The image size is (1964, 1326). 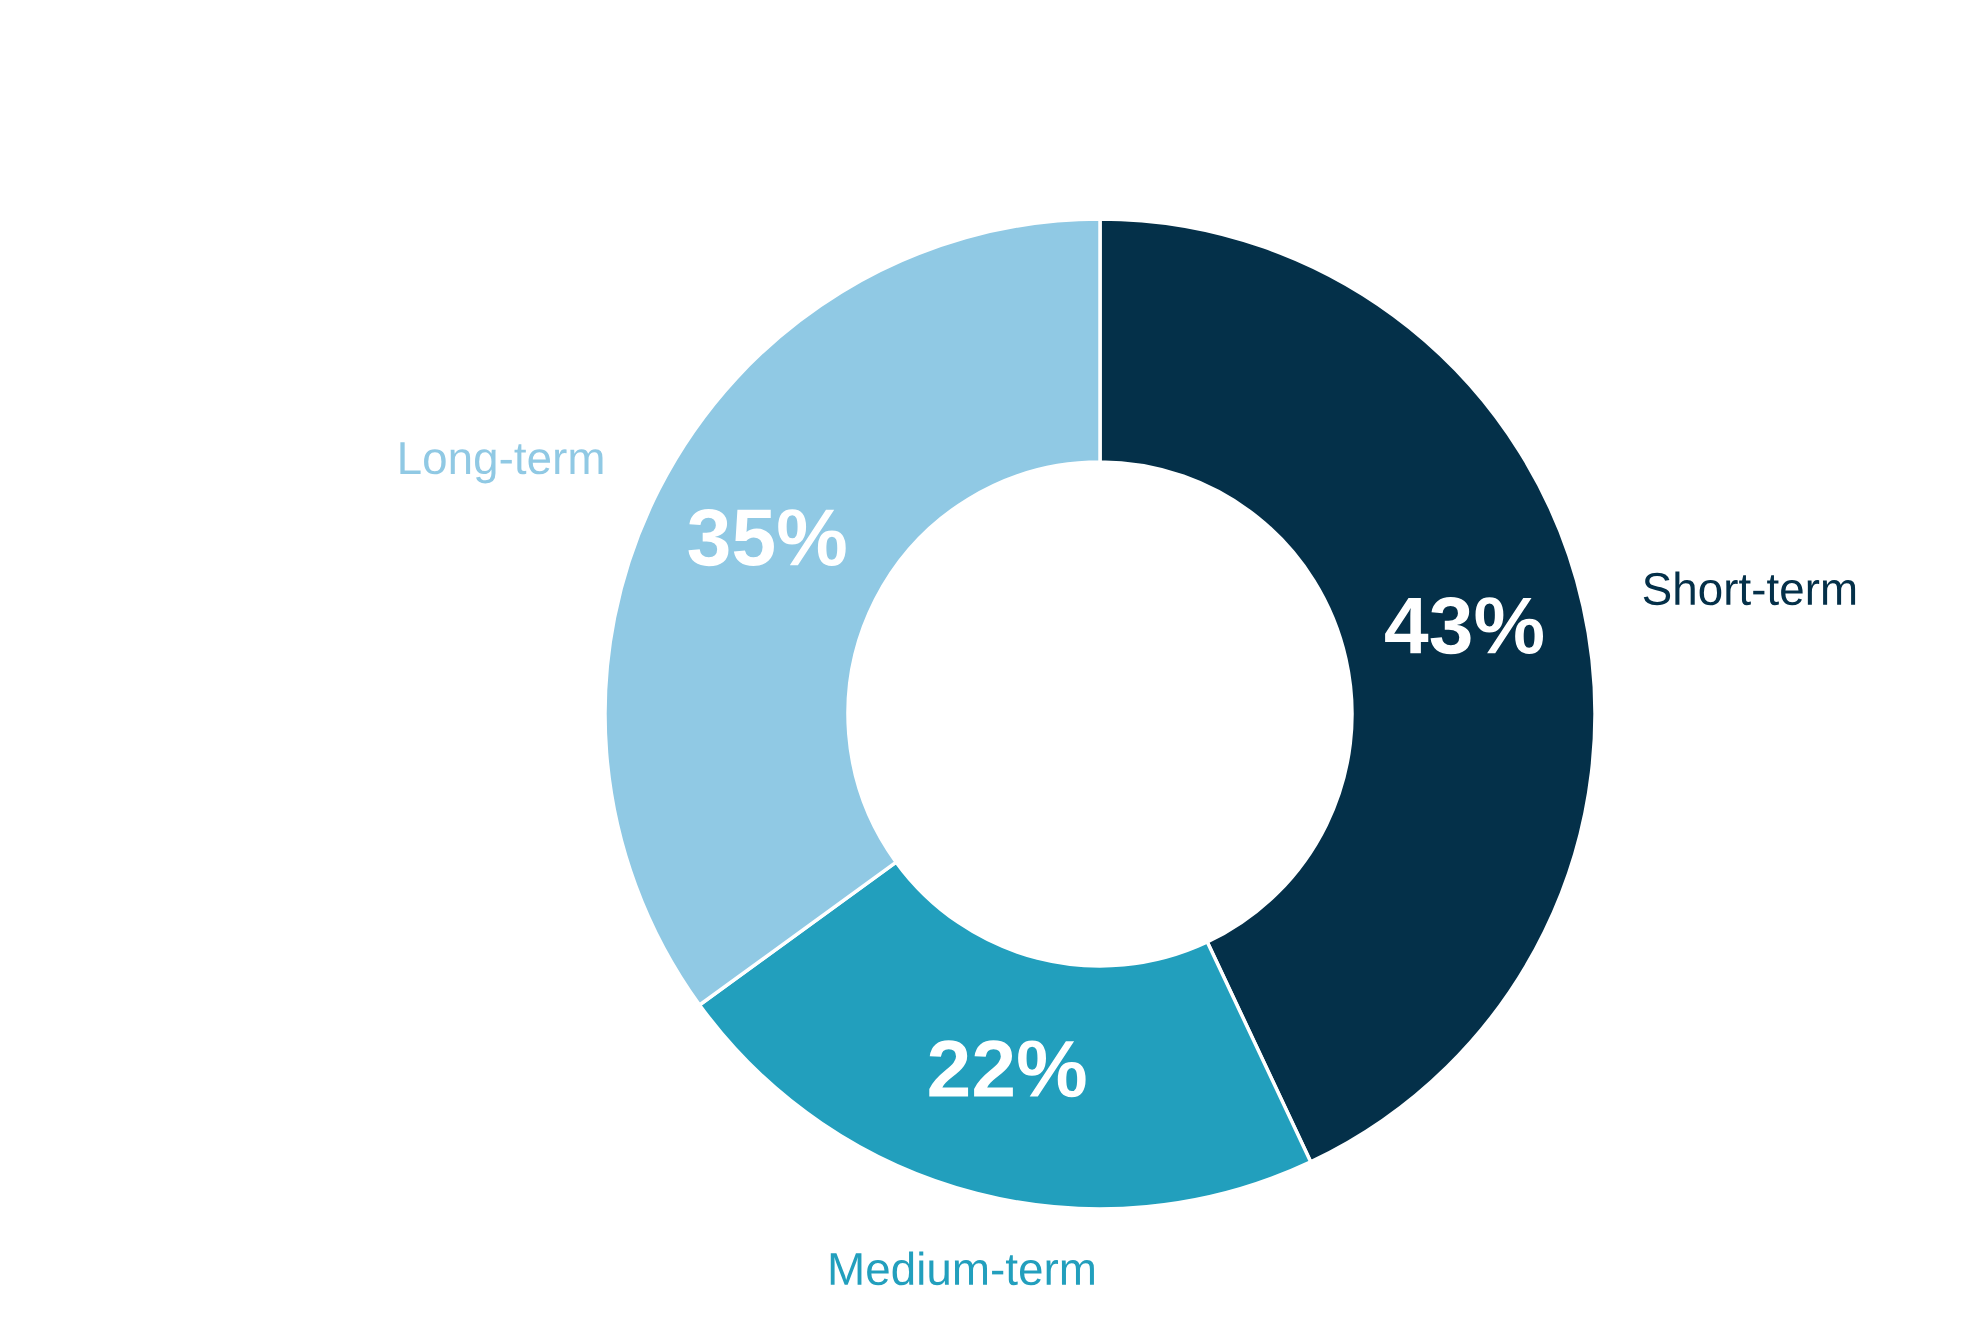 I want to click on slice-label: Long-term, so click(x=501, y=463).